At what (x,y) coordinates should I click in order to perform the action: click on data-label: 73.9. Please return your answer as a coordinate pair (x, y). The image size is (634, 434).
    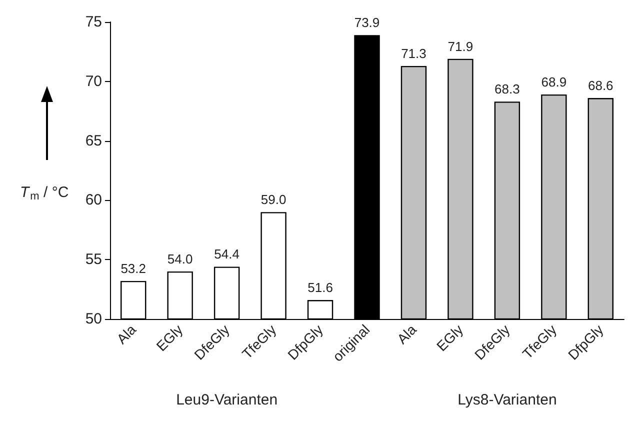
    Looking at the image, I should click on (367, 22).